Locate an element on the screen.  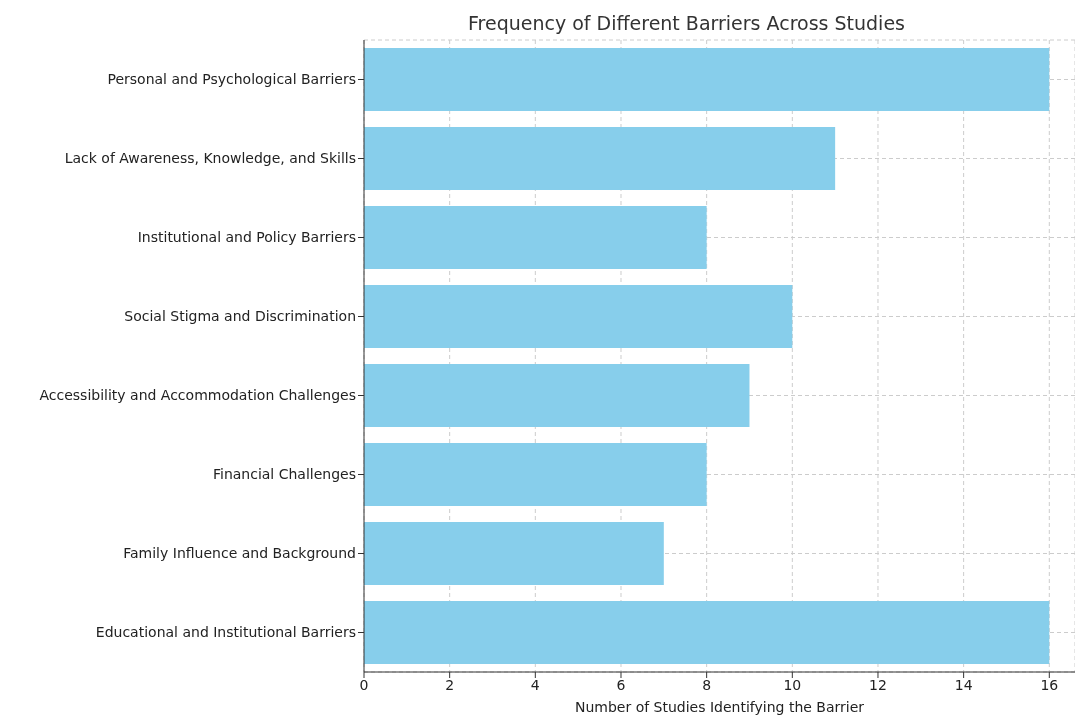
x-tick-label: 12 is located at coordinates (878, 684).